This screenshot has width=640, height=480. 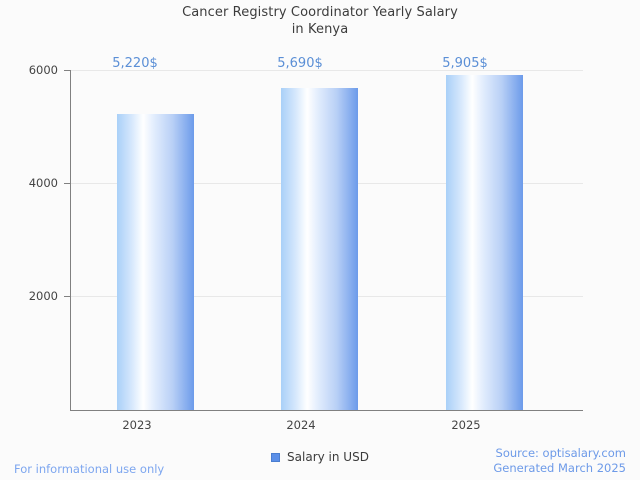 I want to click on legend: Salary in USD, so click(x=320, y=457).